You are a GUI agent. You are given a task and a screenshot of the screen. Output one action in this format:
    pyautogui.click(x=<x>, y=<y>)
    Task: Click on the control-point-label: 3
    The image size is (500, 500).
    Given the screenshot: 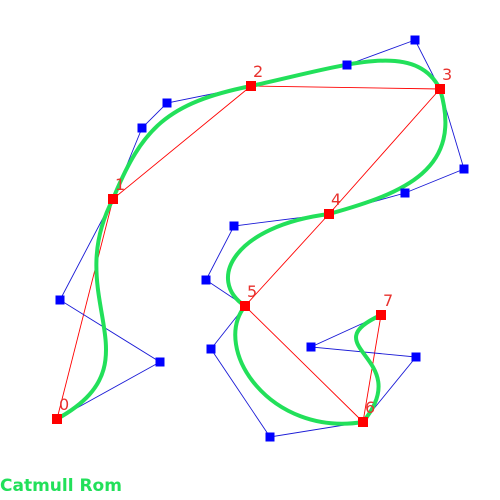 What is the action you would take?
    pyautogui.click(x=447, y=74)
    